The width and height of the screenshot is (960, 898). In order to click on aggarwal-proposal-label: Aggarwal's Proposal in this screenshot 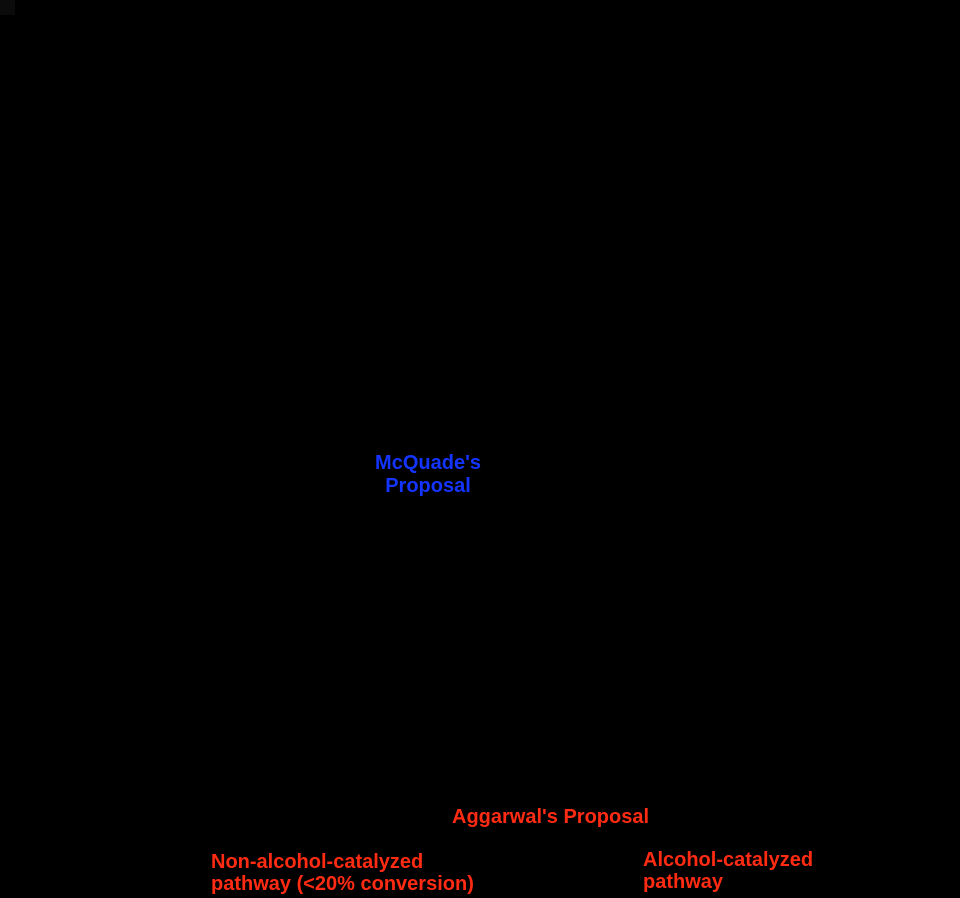, I will do `click(551, 817)`.